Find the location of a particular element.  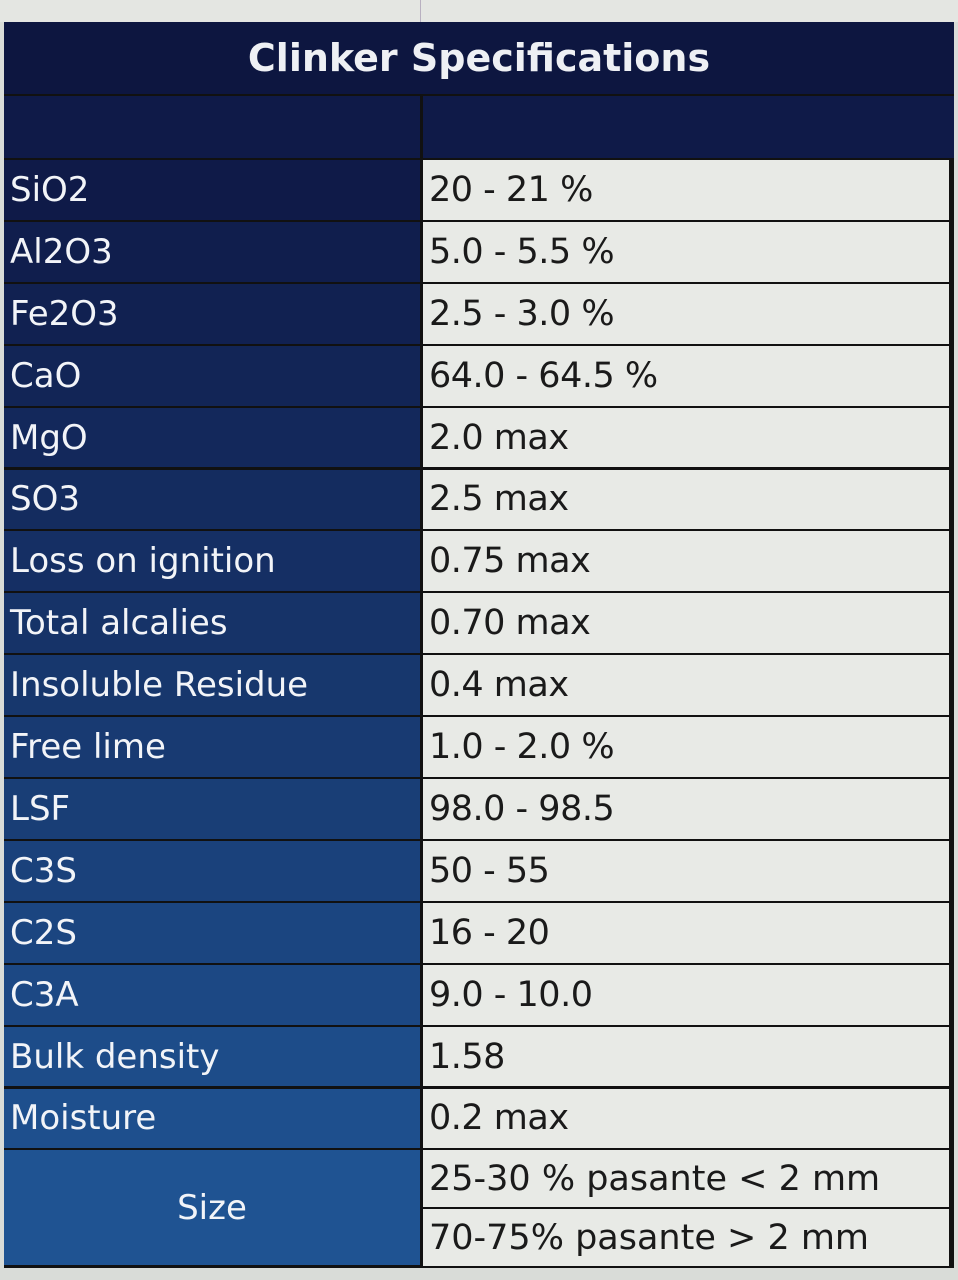

table-row: Free lime 1.0 - 2.0 % is located at coordinates (479, 747).